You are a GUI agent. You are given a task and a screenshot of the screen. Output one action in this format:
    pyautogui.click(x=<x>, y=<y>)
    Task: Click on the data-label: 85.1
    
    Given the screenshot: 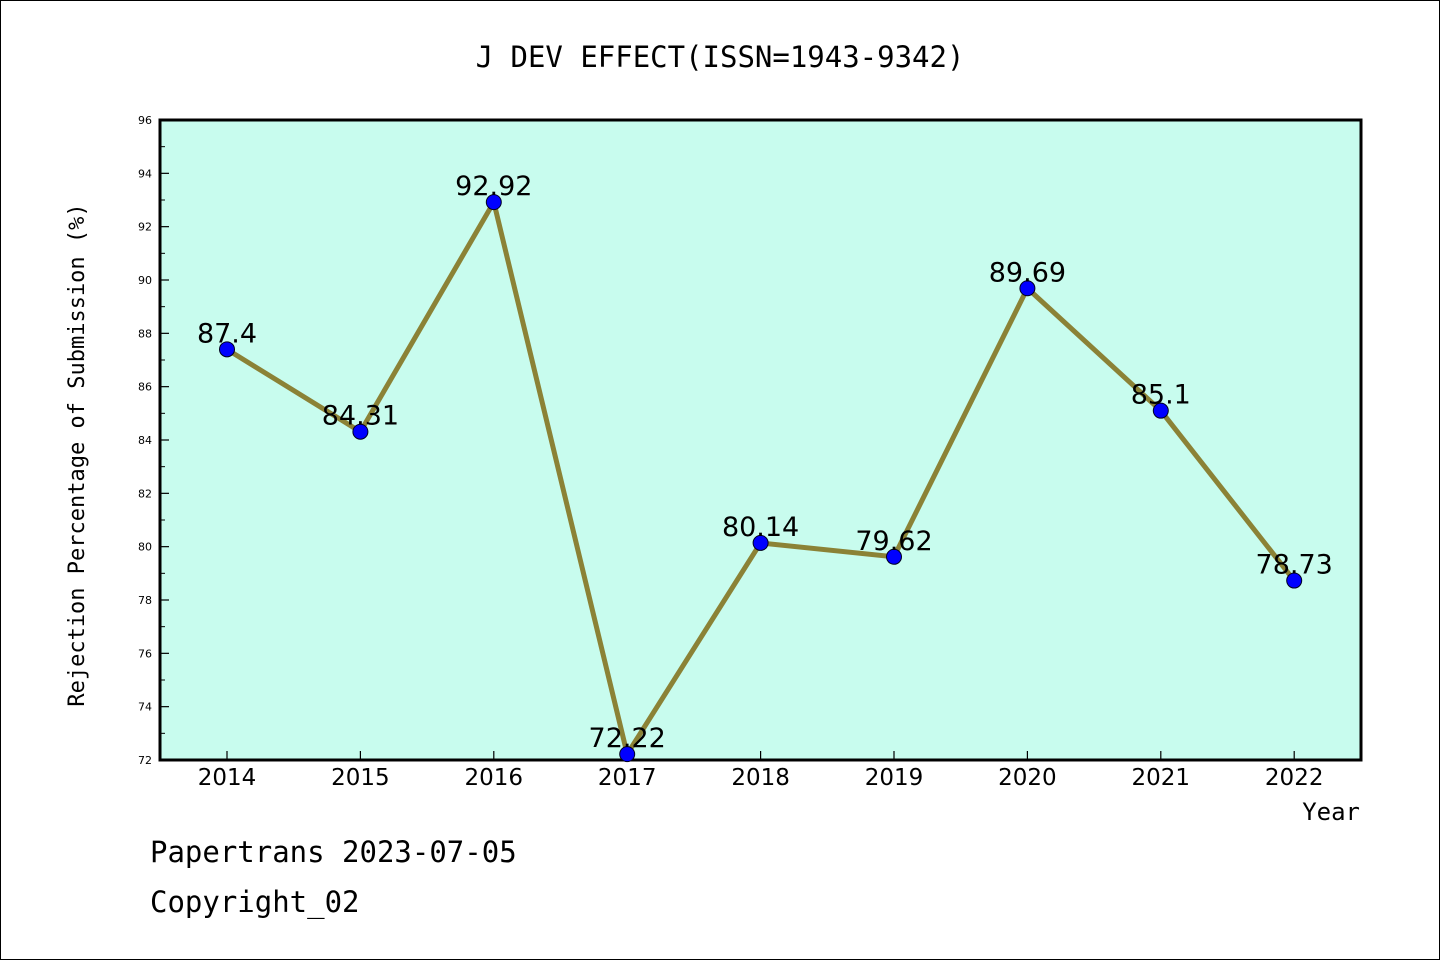 What is the action you would take?
    pyautogui.click(x=1161, y=395)
    